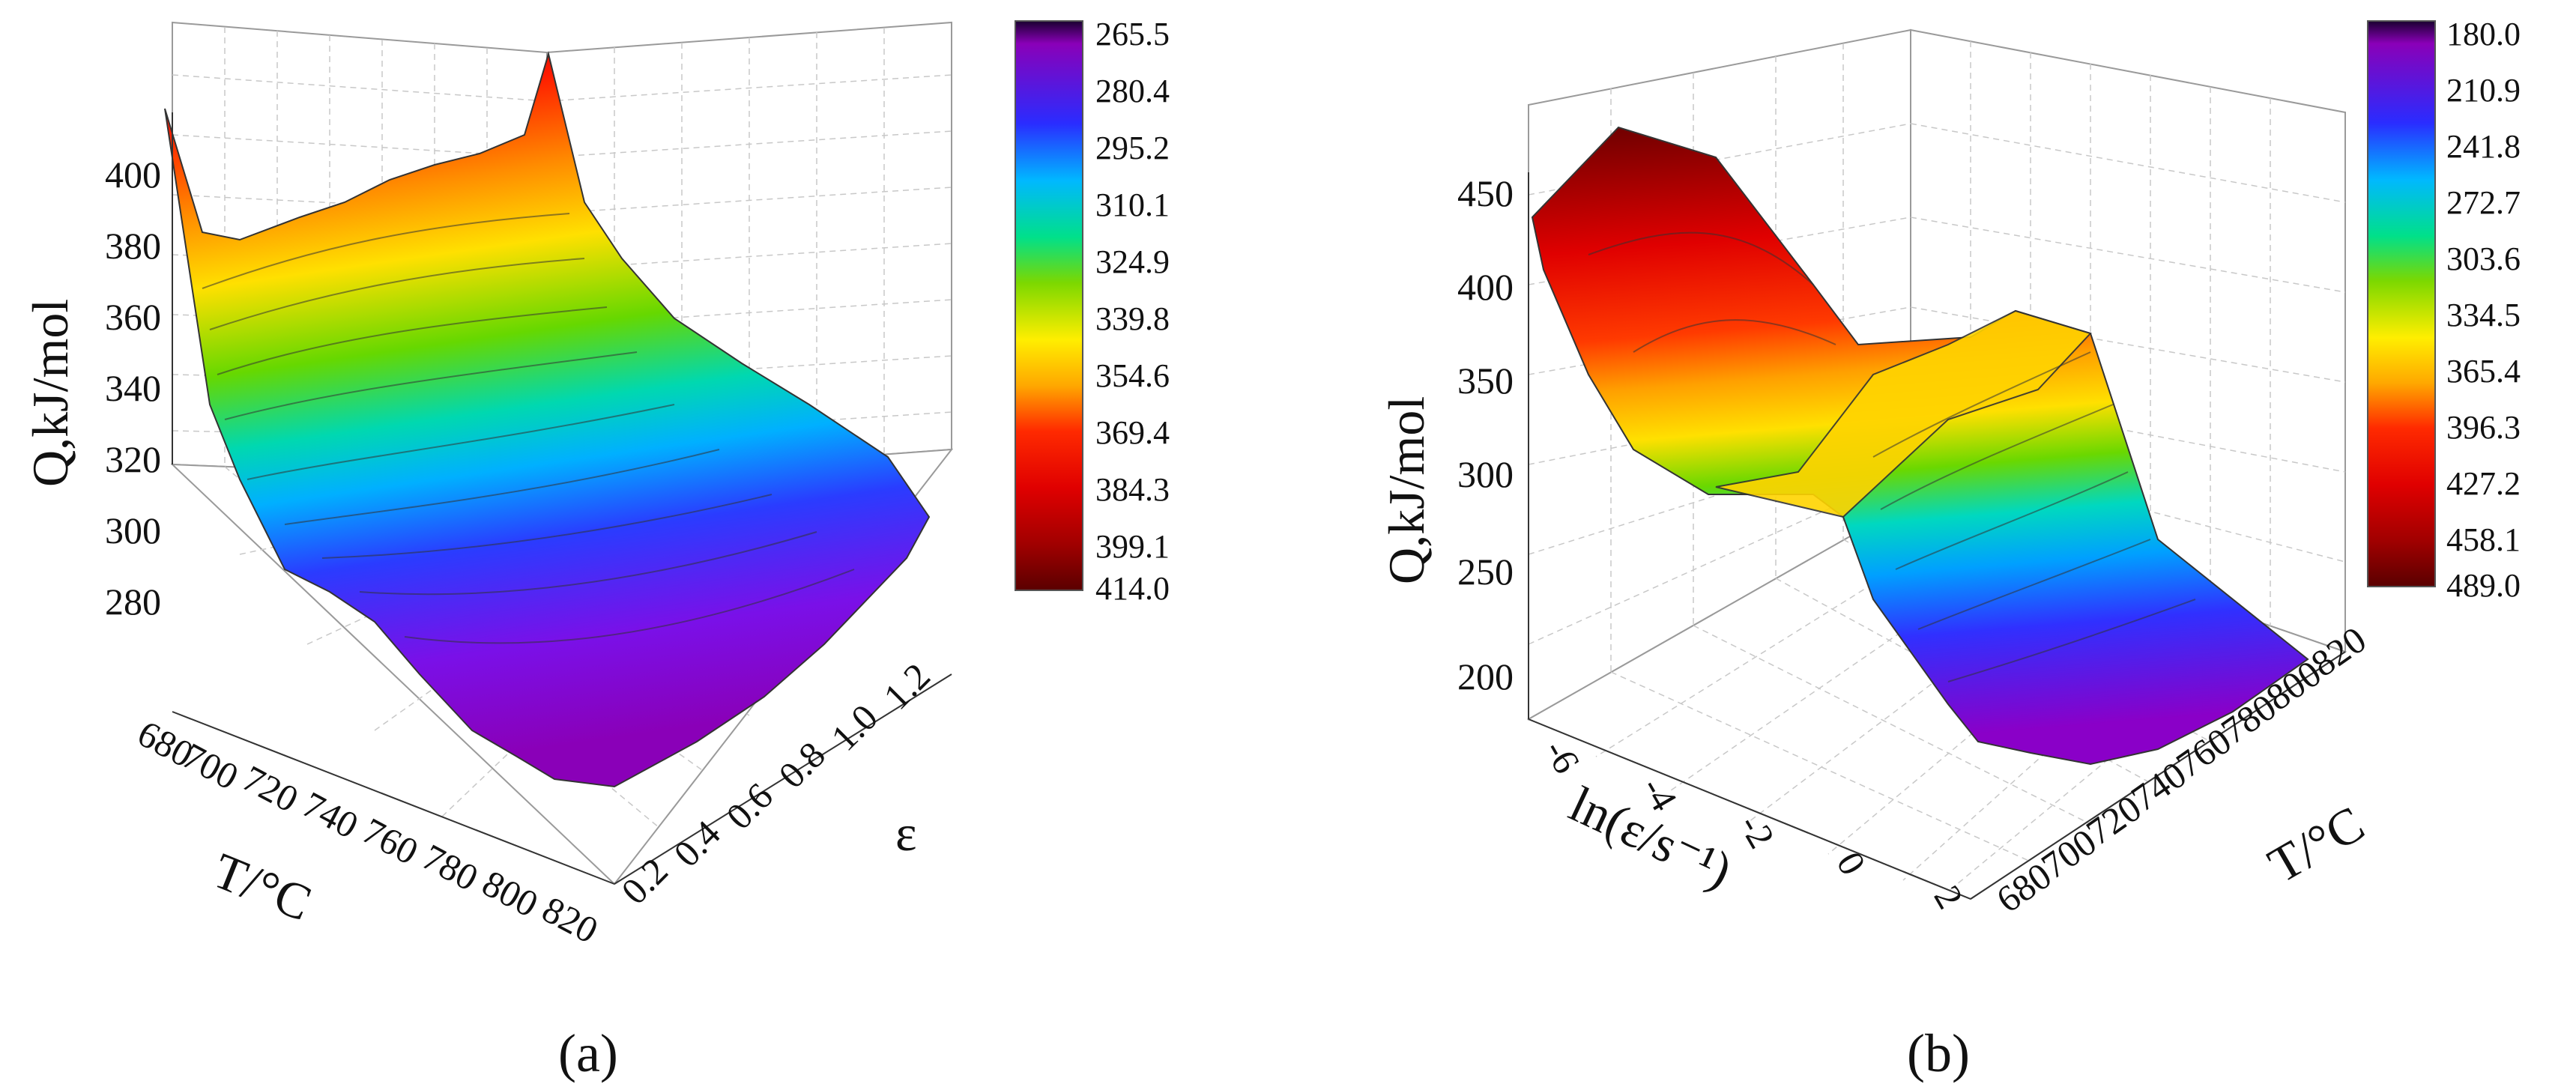 Image resolution: width=2576 pixels, height=1090 pixels. What do you see at coordinates (1132, 91) in the screenshot?
I see `panel-a-colorbar-label: 280.4` at bounding box center [1132, 91].